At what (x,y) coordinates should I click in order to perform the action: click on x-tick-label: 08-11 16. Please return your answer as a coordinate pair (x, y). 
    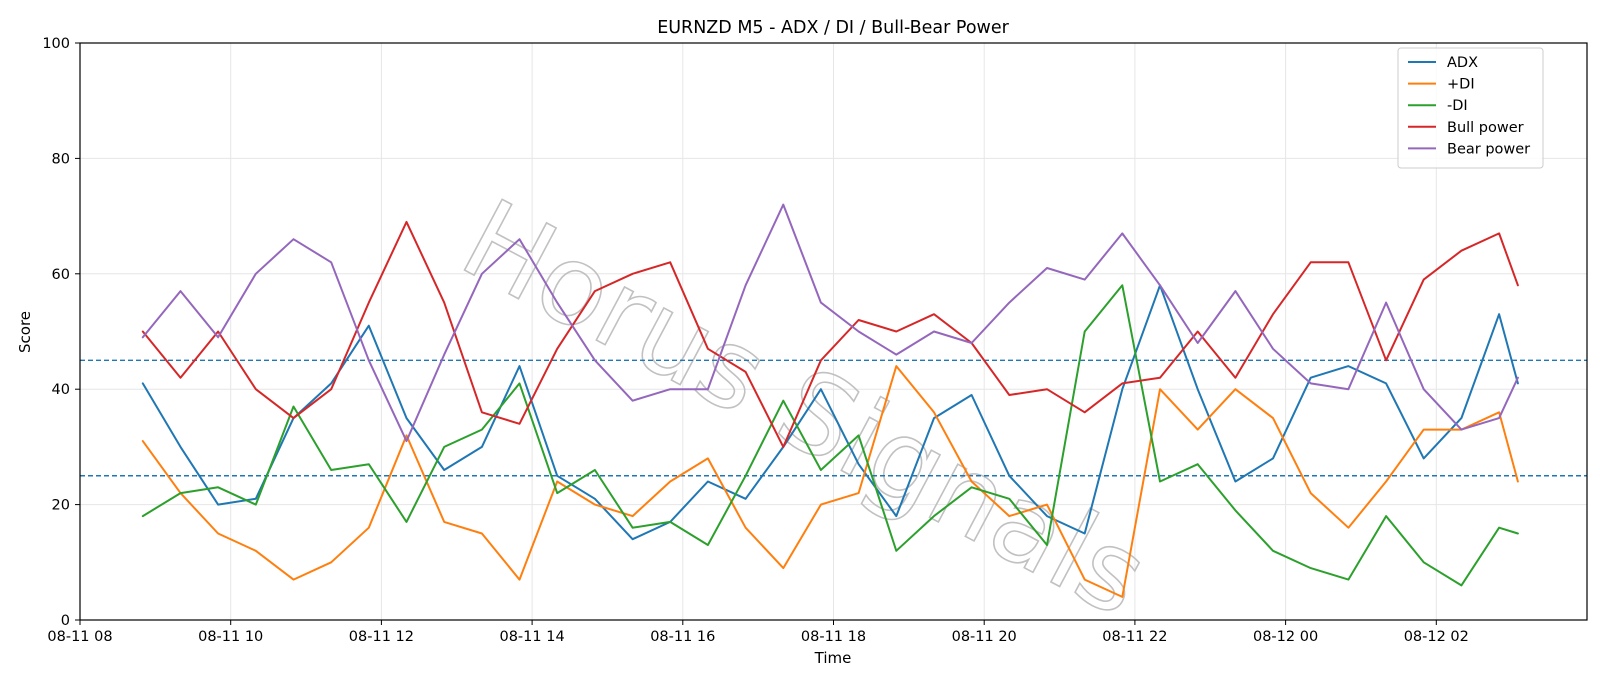
    Looking at the image, I should click on (682, 637).